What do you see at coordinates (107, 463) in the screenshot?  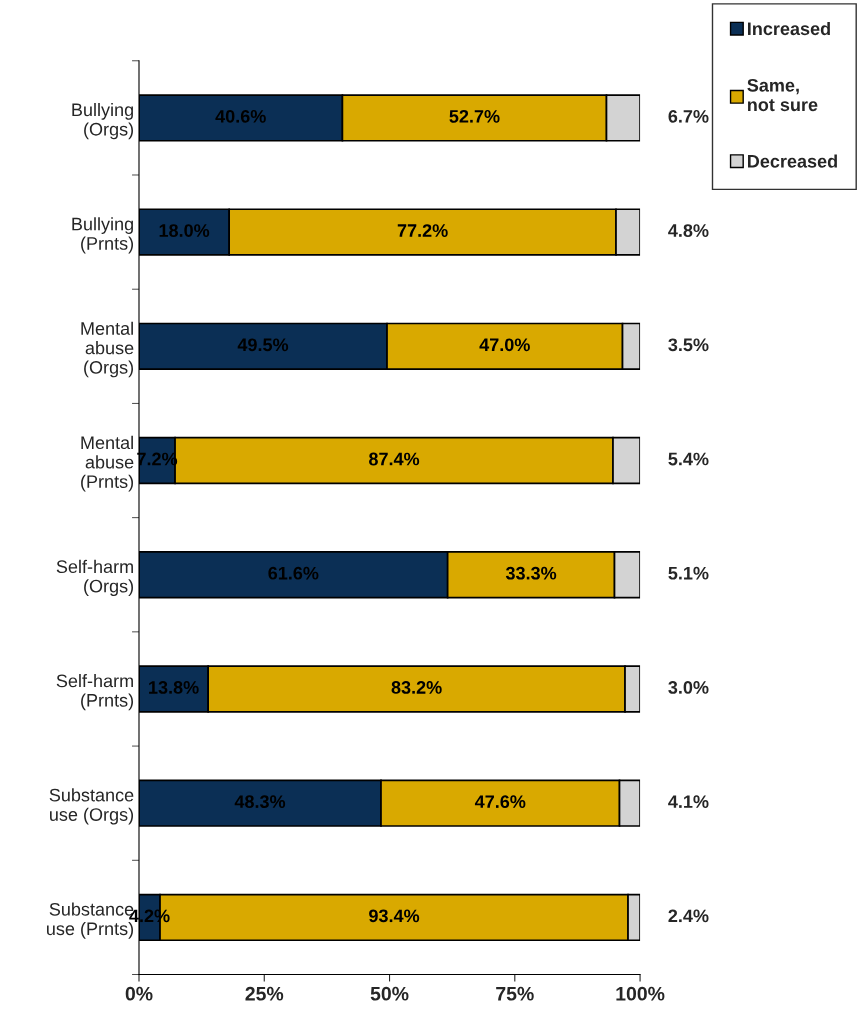 I see `y-tick-label: Mental abuse (Prnts)` at bounding box center [107, 463].